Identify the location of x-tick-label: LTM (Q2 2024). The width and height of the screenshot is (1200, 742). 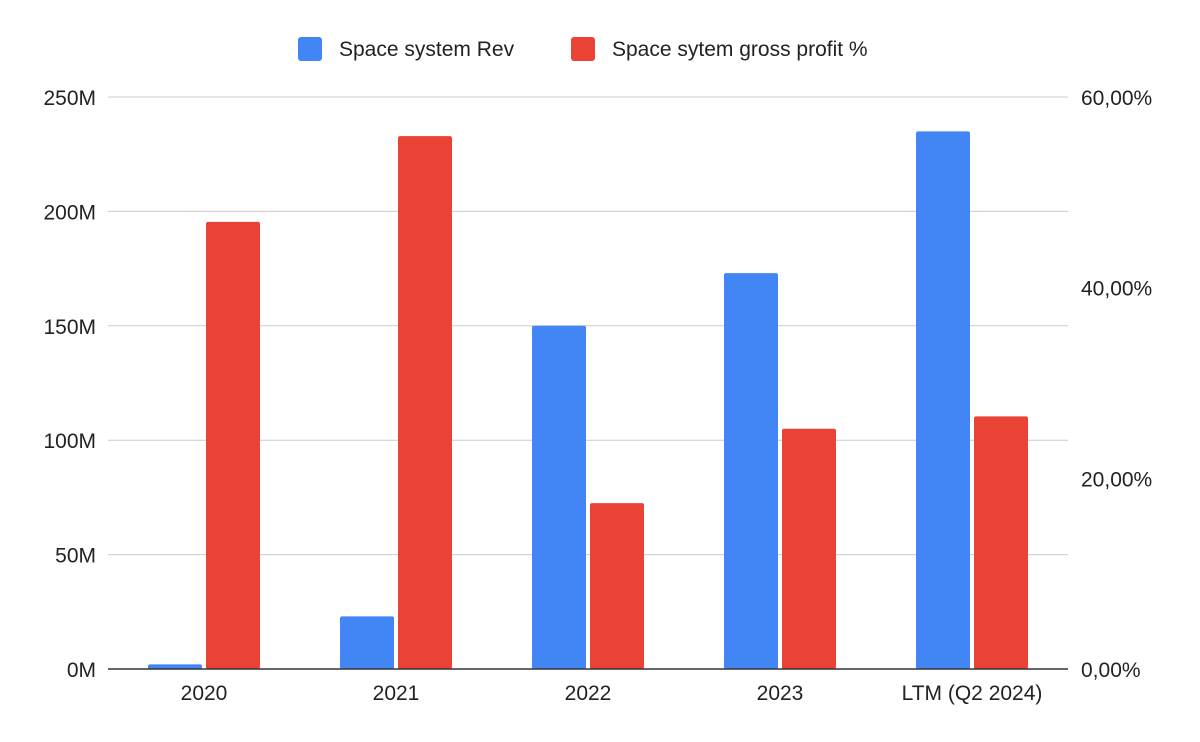
(972, 693).